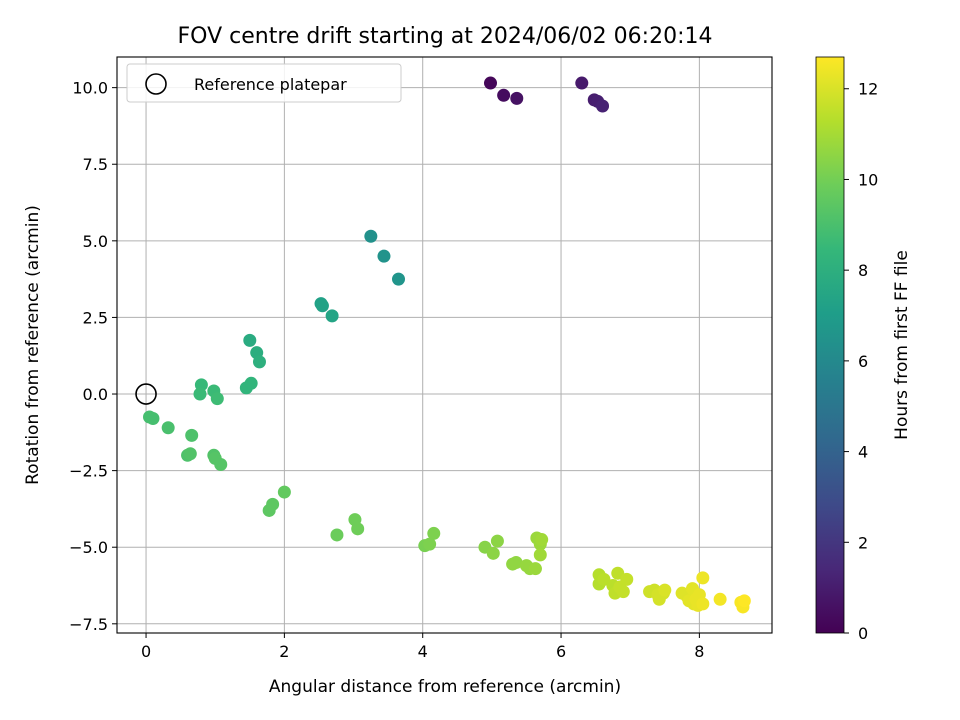  I want to click on colorbar-ticks: 0 2 4 6 8 10 12, so click(861, 361).